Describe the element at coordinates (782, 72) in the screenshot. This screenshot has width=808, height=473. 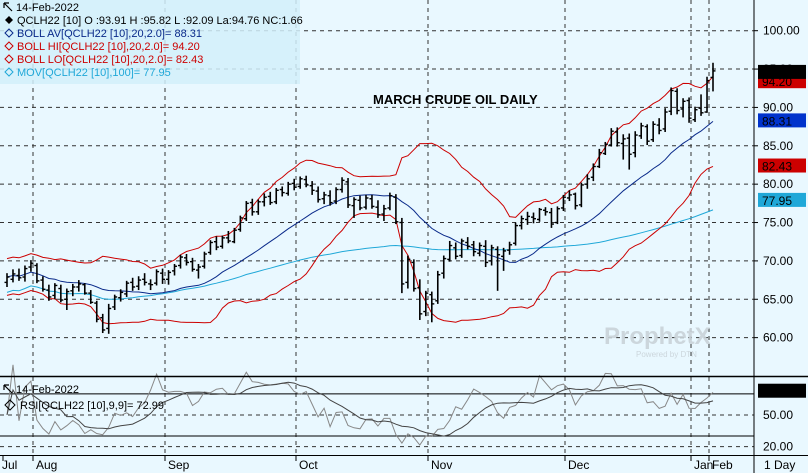
I see `last-price-tag: 94.76` at that location.